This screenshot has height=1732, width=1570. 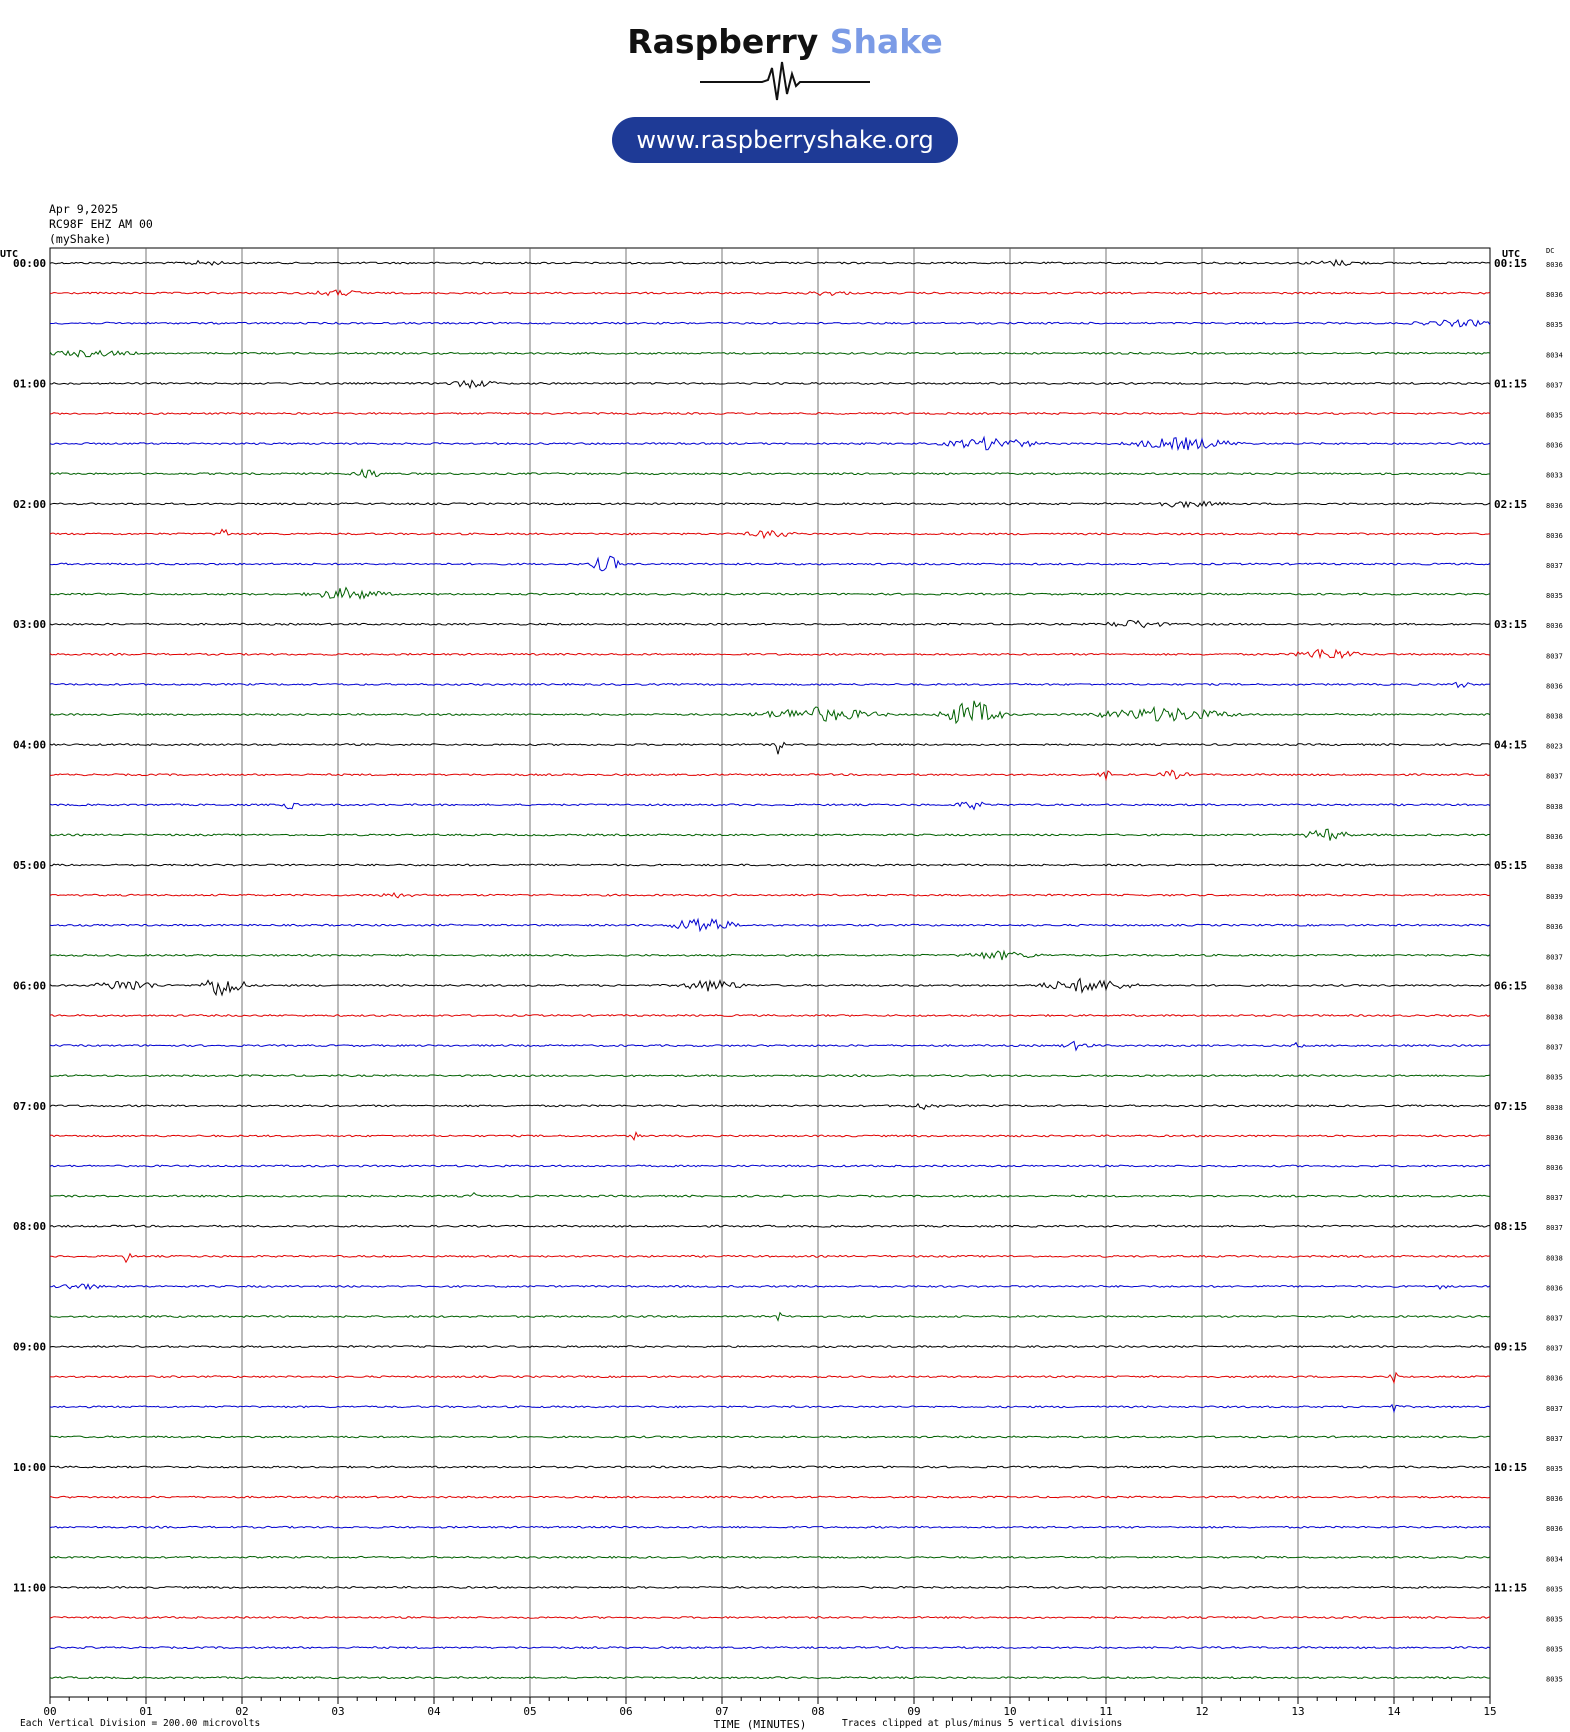 What do you see at coordinates (1510, 985) in the screenshot?
I see `right-time-label: 06:15` at bounding box center [1510, 985].